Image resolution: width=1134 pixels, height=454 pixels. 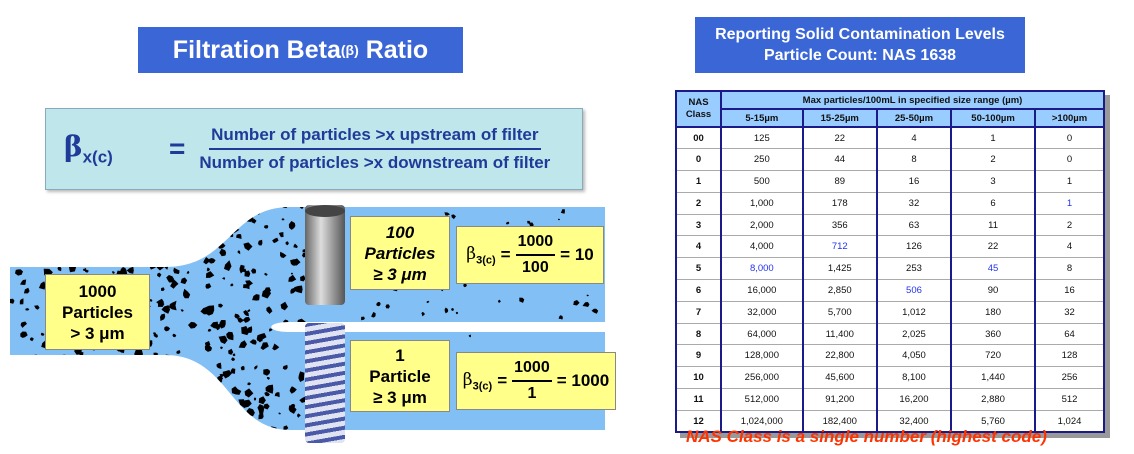 What do you see at coordinates (698, 334) in the screenshot?
I see `nas-class-cell: 8` at bounding box center [698, 334].